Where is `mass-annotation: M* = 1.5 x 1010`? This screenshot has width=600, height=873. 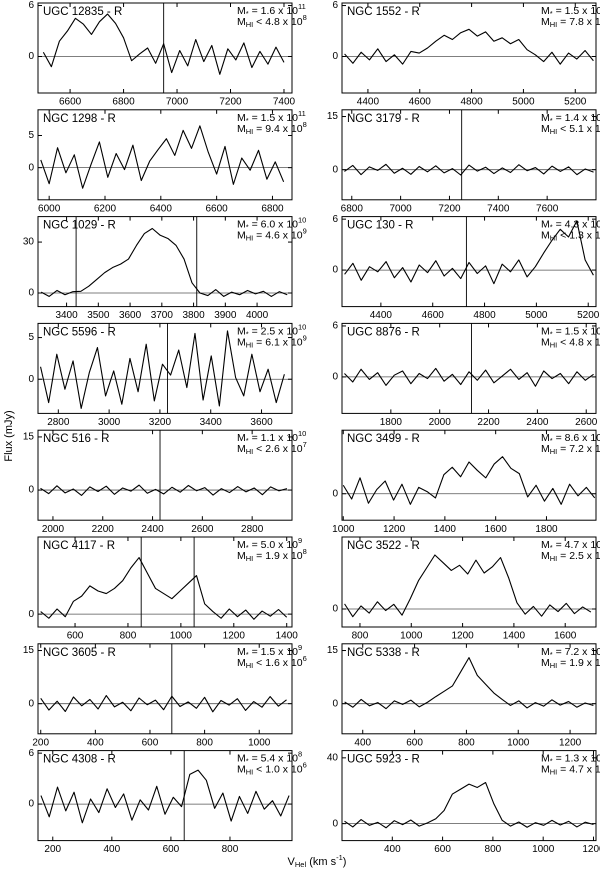 mass-annotation: M* = 1.5 x 1010 is located at coordinates (570, 330).